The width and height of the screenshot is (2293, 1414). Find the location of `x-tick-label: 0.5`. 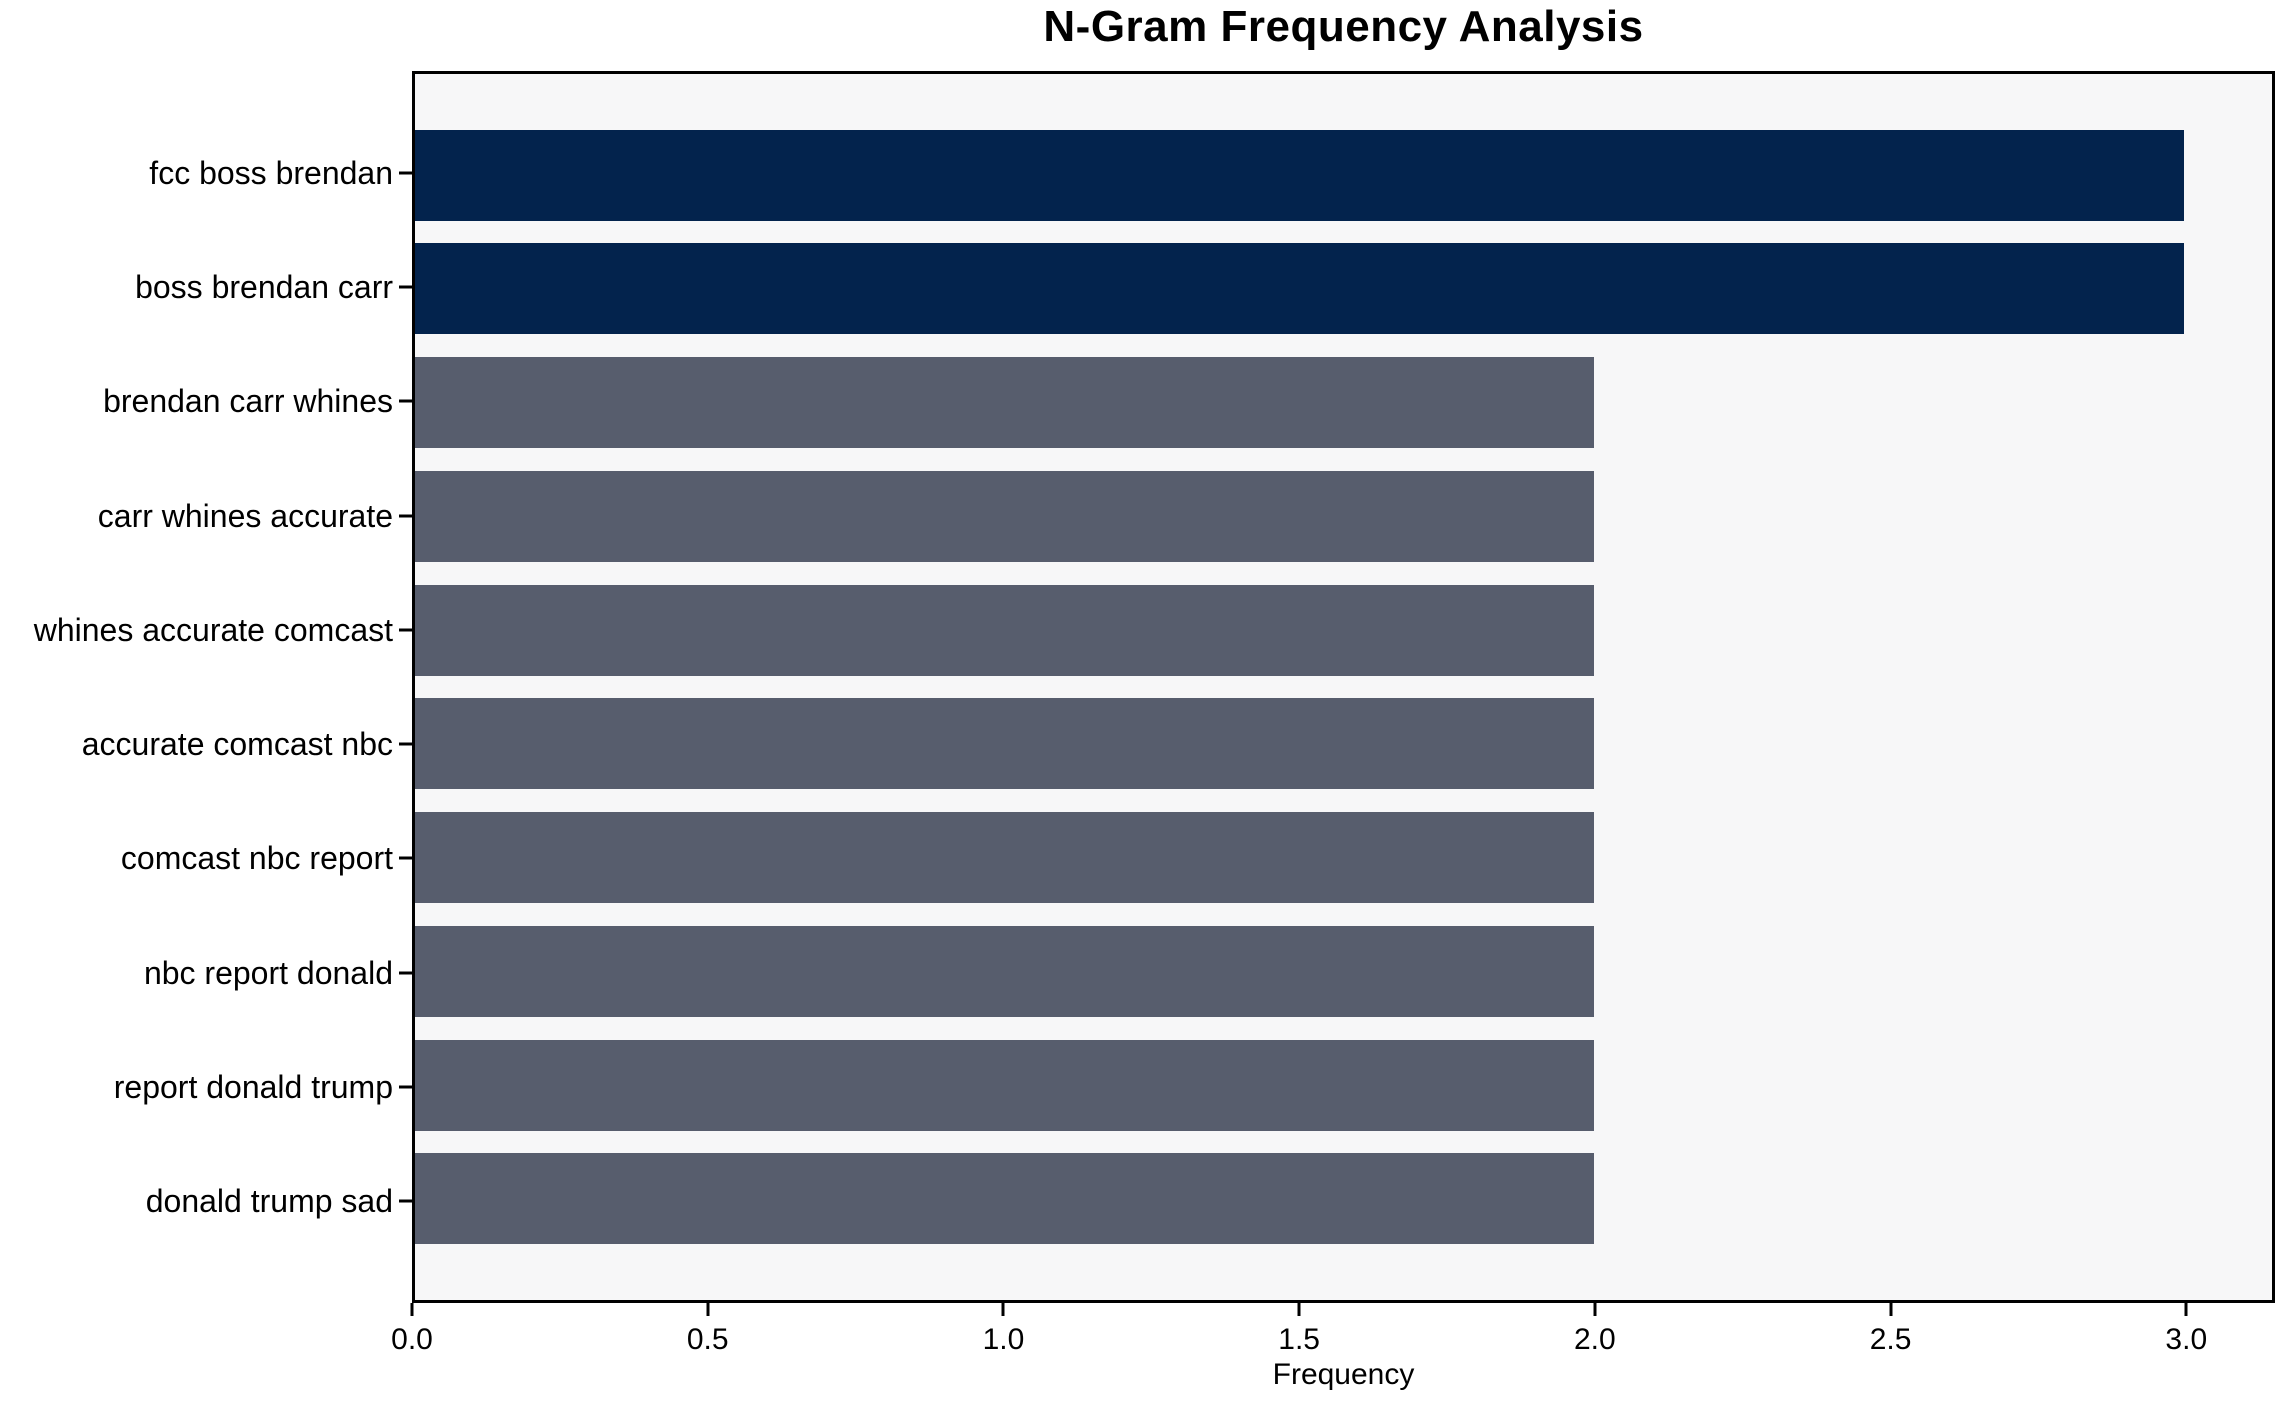

x-tick-label: 0.5 is located at coordinates (707, 1339).